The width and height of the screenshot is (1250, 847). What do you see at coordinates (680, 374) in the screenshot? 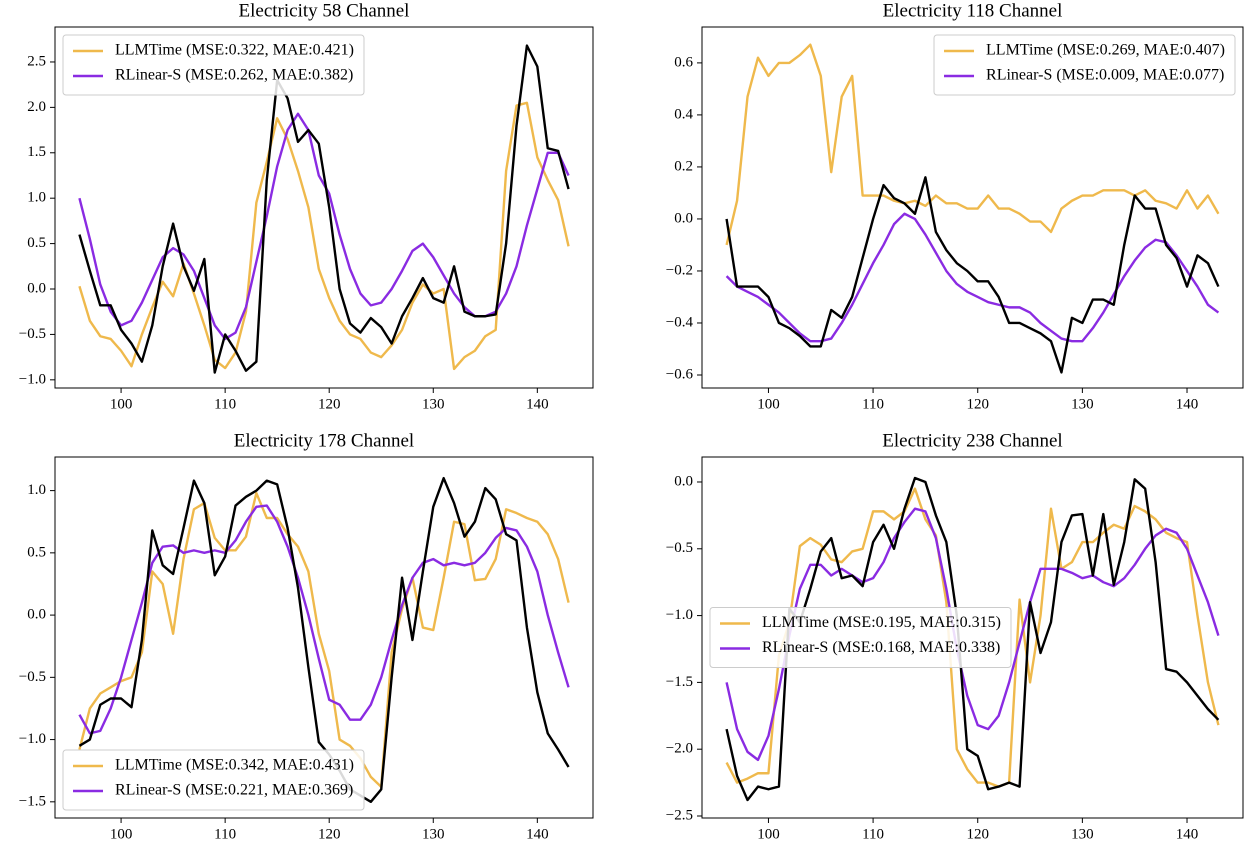
I see `y-tick-label: −0.6` at bounding box center [680, 374].